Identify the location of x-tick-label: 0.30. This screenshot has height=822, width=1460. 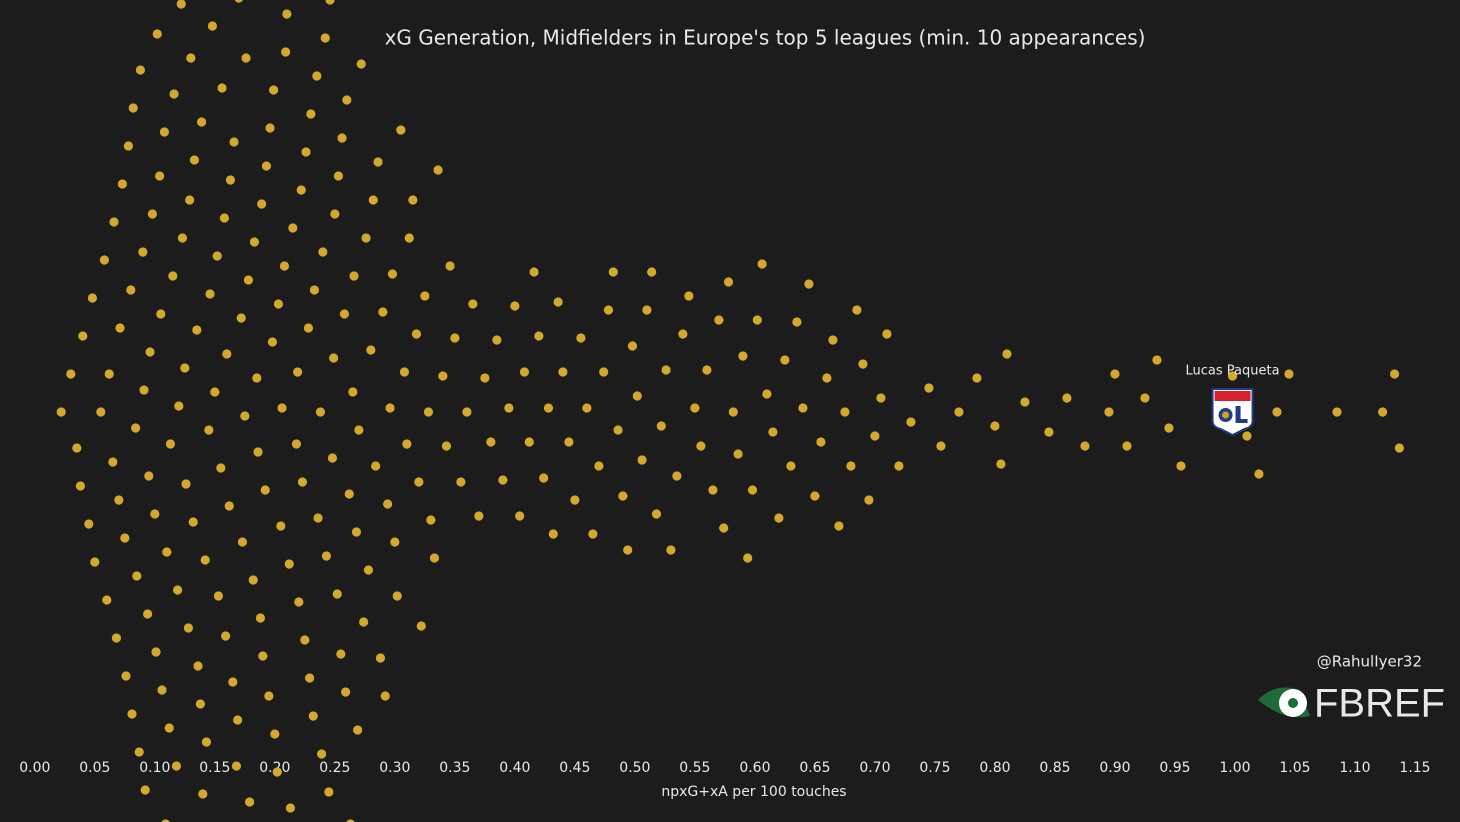
(394, 768).